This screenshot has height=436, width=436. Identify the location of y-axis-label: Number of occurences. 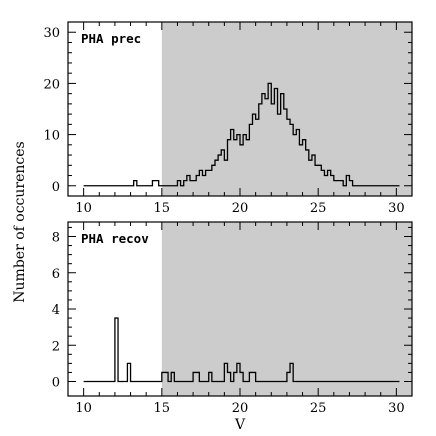
(20, 221).